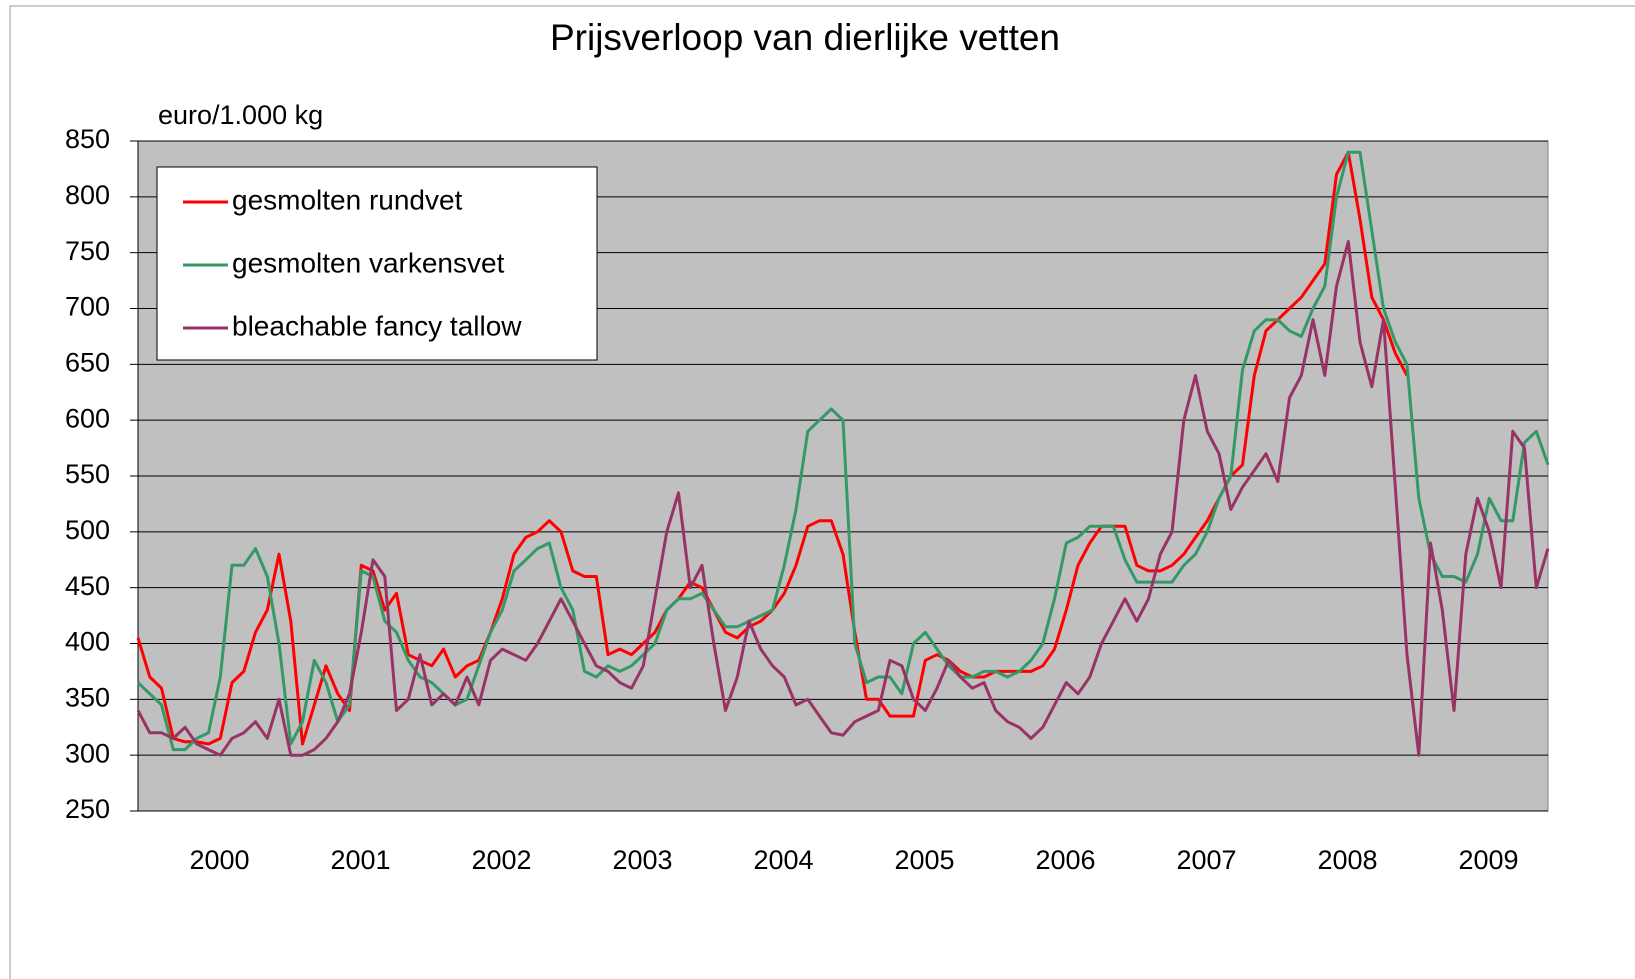 Image resolution: width=1635 pixels, height=979 pixels. I want to click on x-tick-label: 2002, so click(501, 860).